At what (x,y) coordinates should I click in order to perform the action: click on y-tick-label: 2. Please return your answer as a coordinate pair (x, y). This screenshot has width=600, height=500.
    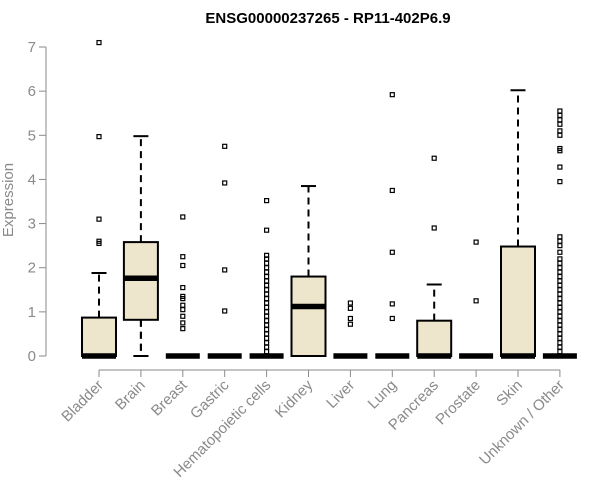
    Looking at the image, I should click on (32, 268).